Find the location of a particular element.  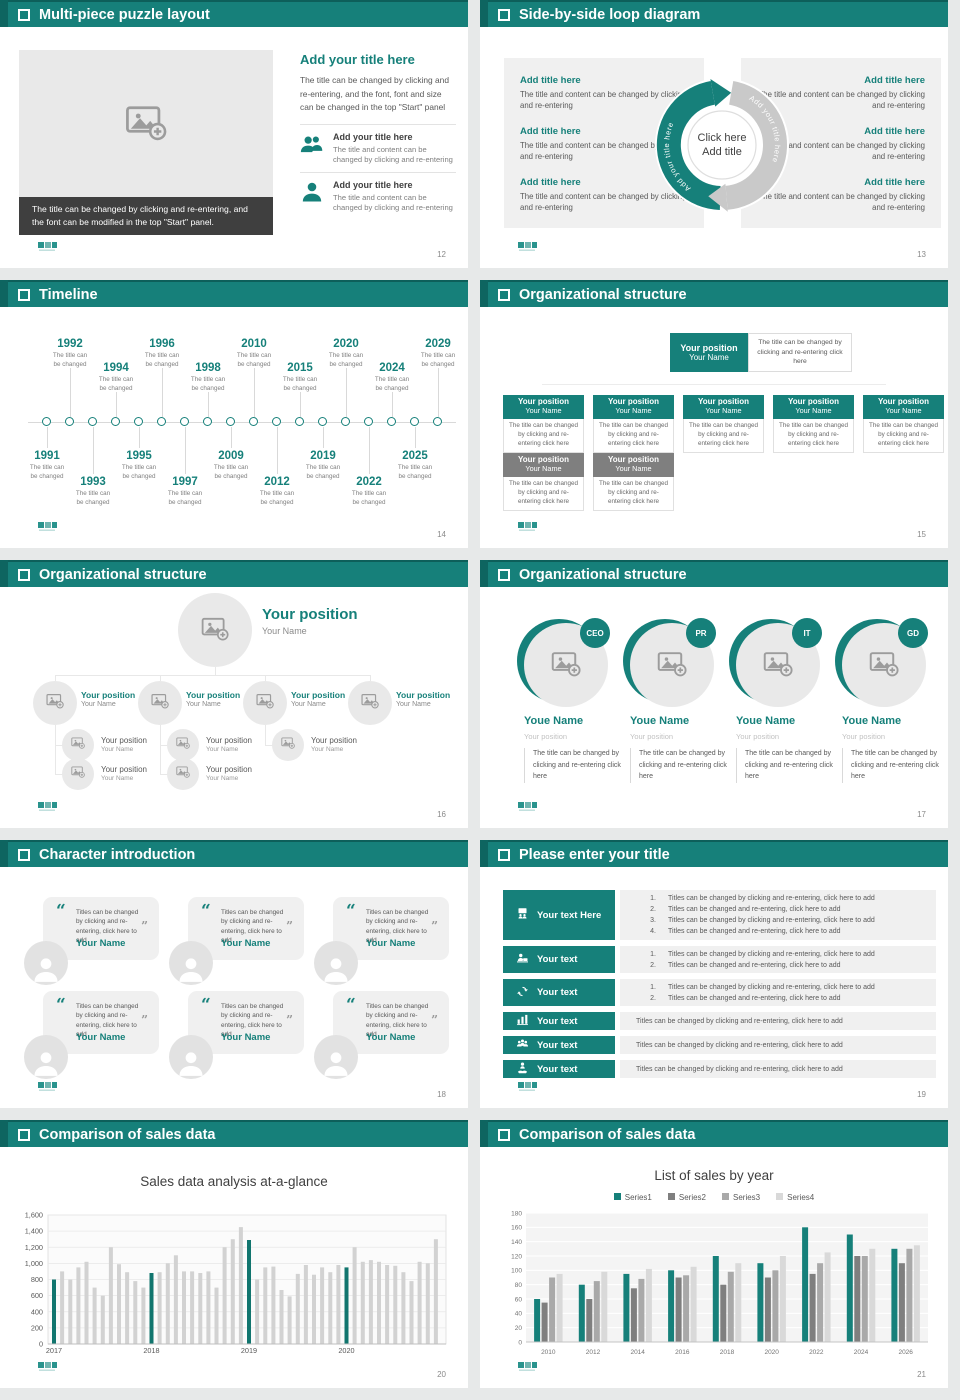

item-number: 4. is located at coordinates (653, 931).